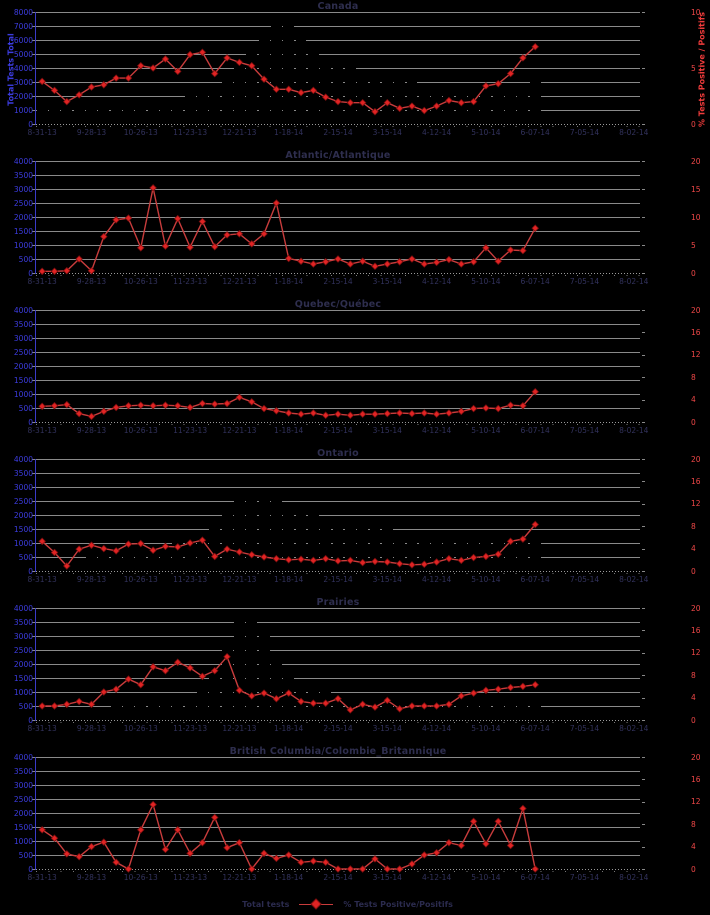  I want to click on x-axis-date-label: 7-05-14, so click(584, 728).